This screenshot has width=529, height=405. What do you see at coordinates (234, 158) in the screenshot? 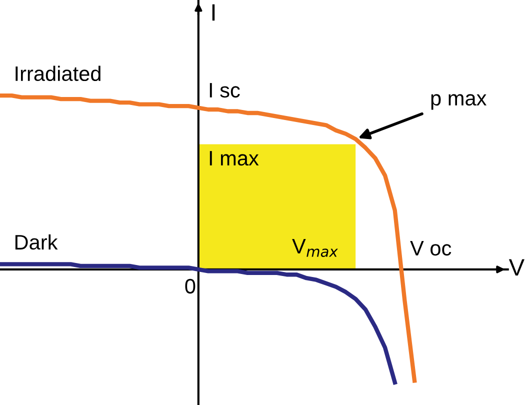
I see `annotation: I max` at bounding box center [234, 158].